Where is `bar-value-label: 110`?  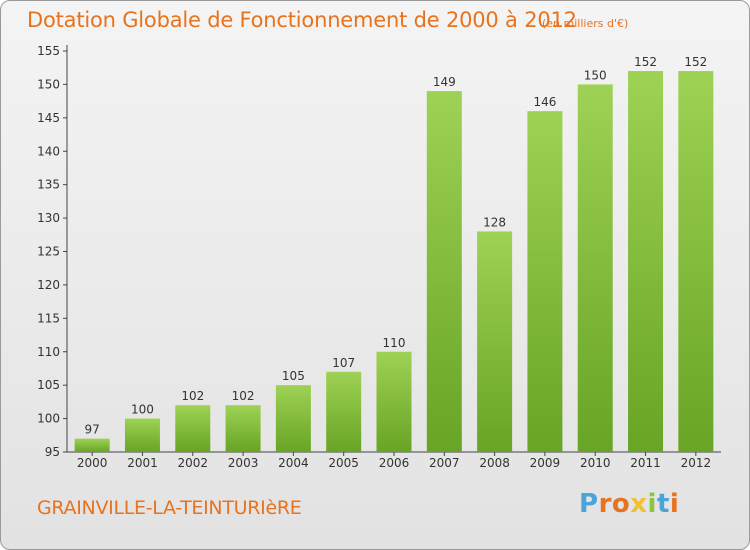 bar-value-label: 110 is located at coordinates (394, 343).